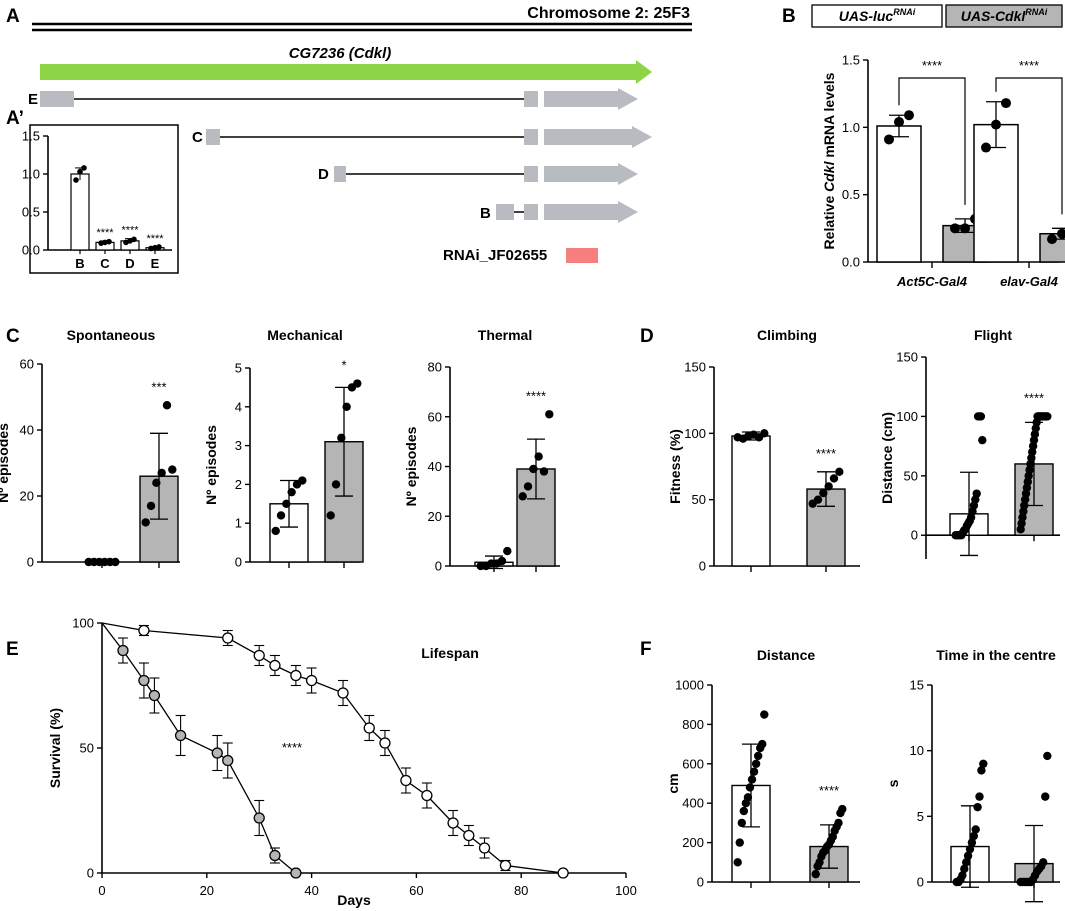 The image size is (1065, 911). I want to click on panel-label-b: B, so click(789, 16).